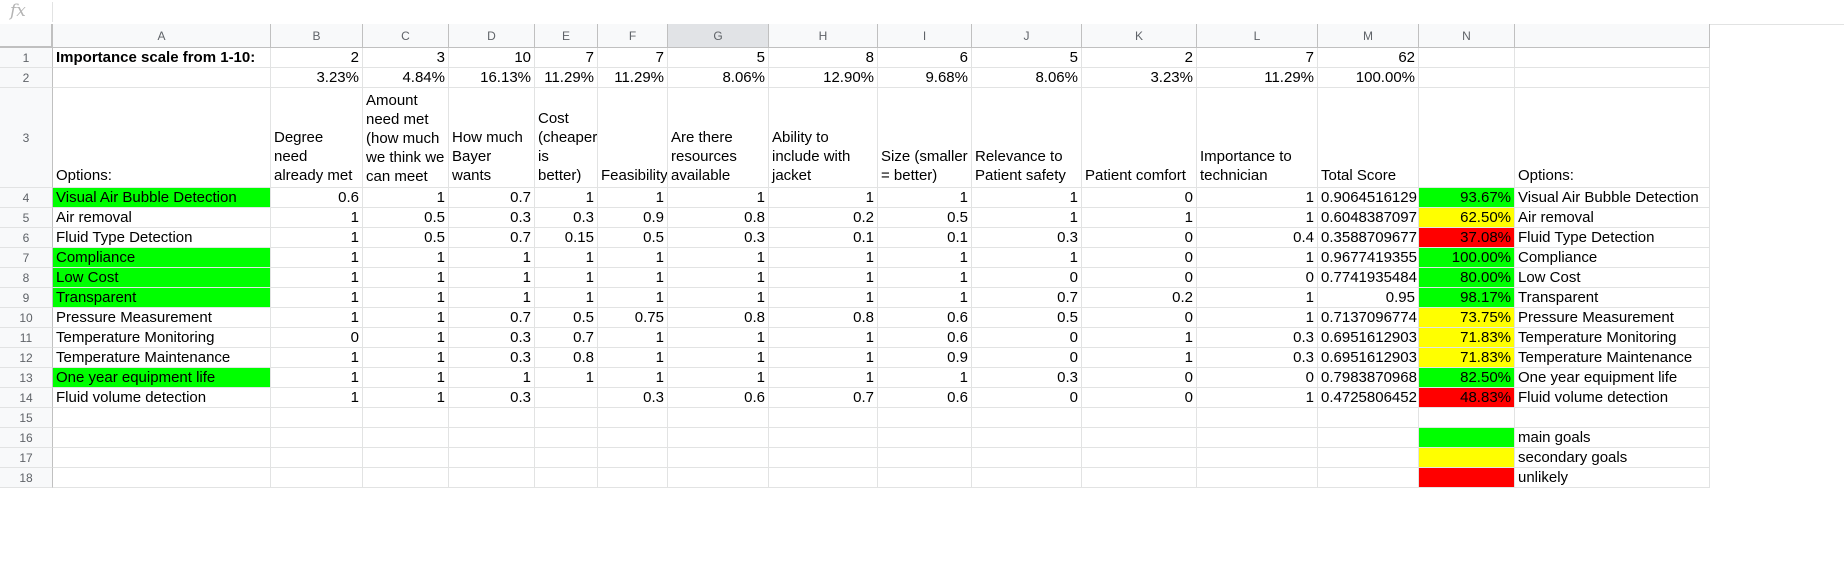  I want to click on column-header-h: H, so click(823, 36).